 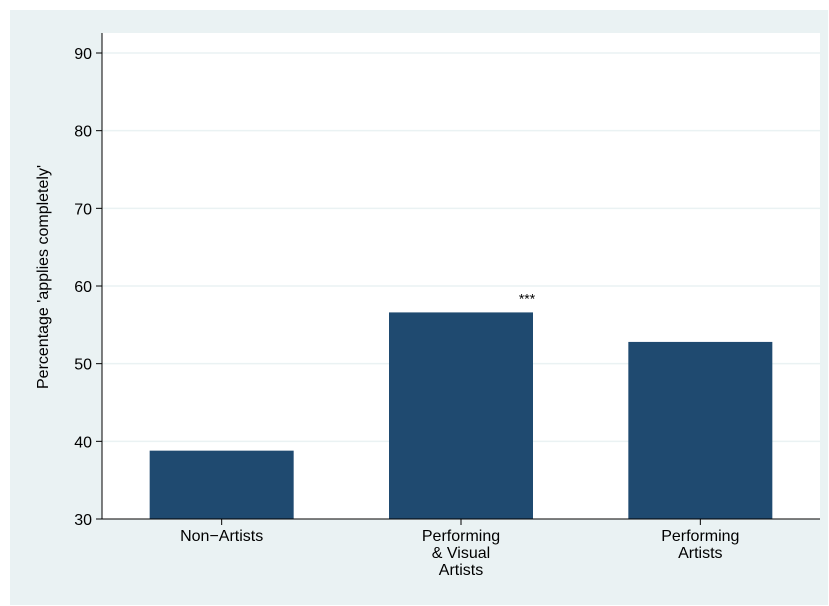 I want to click on y-axis-title: Percentage 'applies completely', so click(x=43, y=277).